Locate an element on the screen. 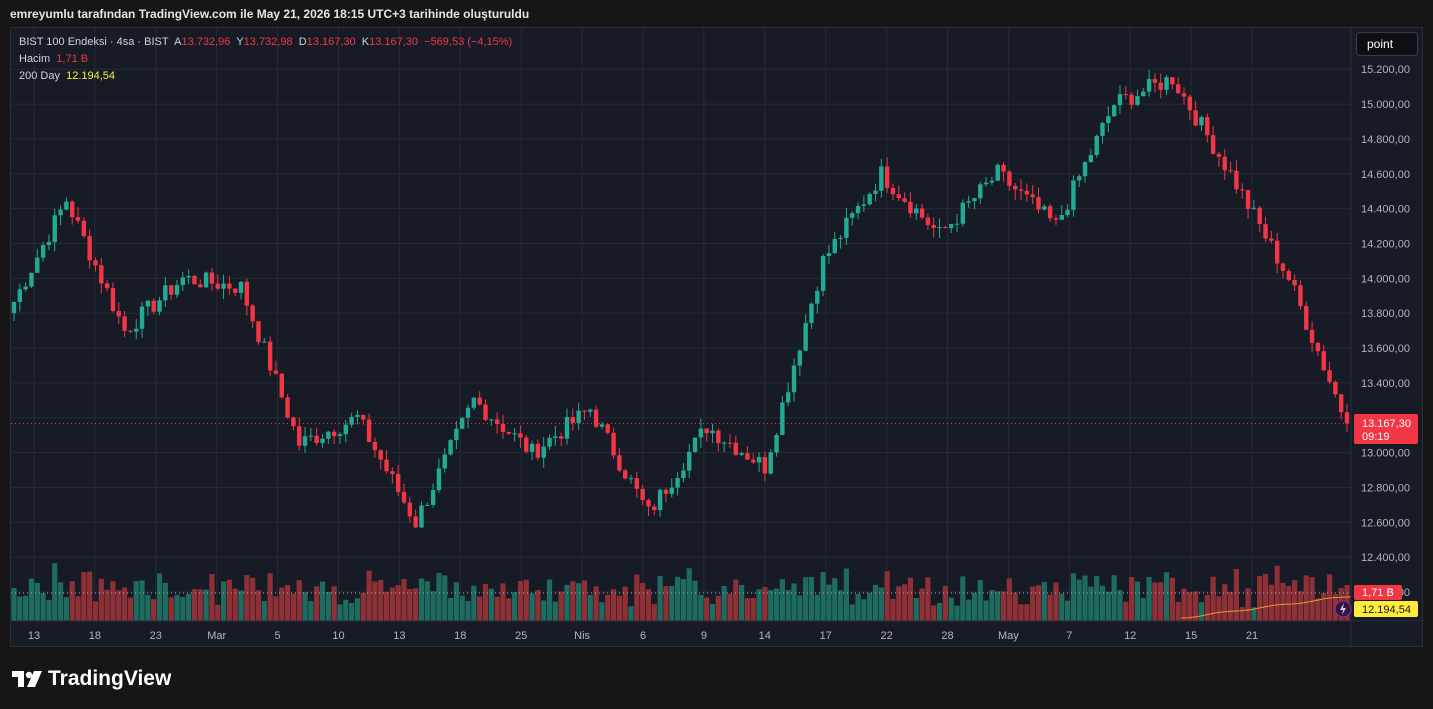  time-tick-label: 18 is located at coordinates (460, 636).